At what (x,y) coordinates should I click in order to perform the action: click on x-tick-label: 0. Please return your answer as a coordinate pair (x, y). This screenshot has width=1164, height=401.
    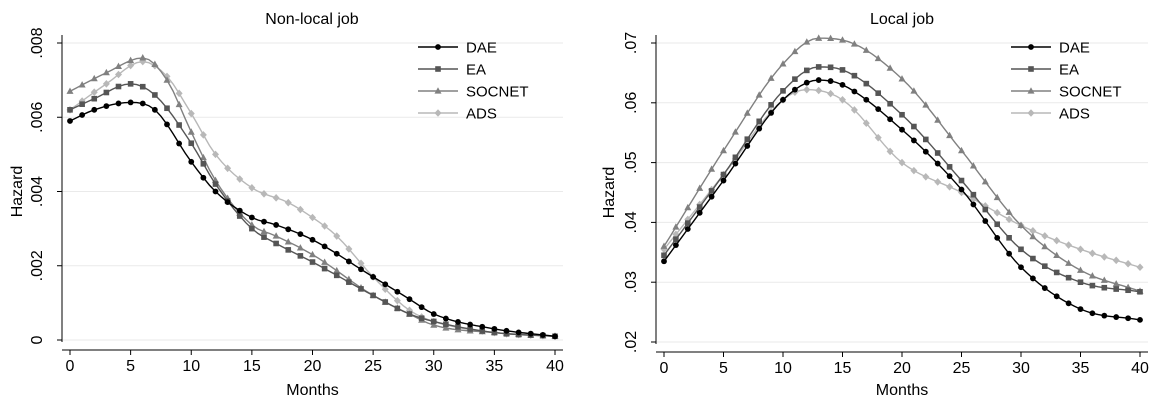
    Looking at the image, I should click on (70, 366).